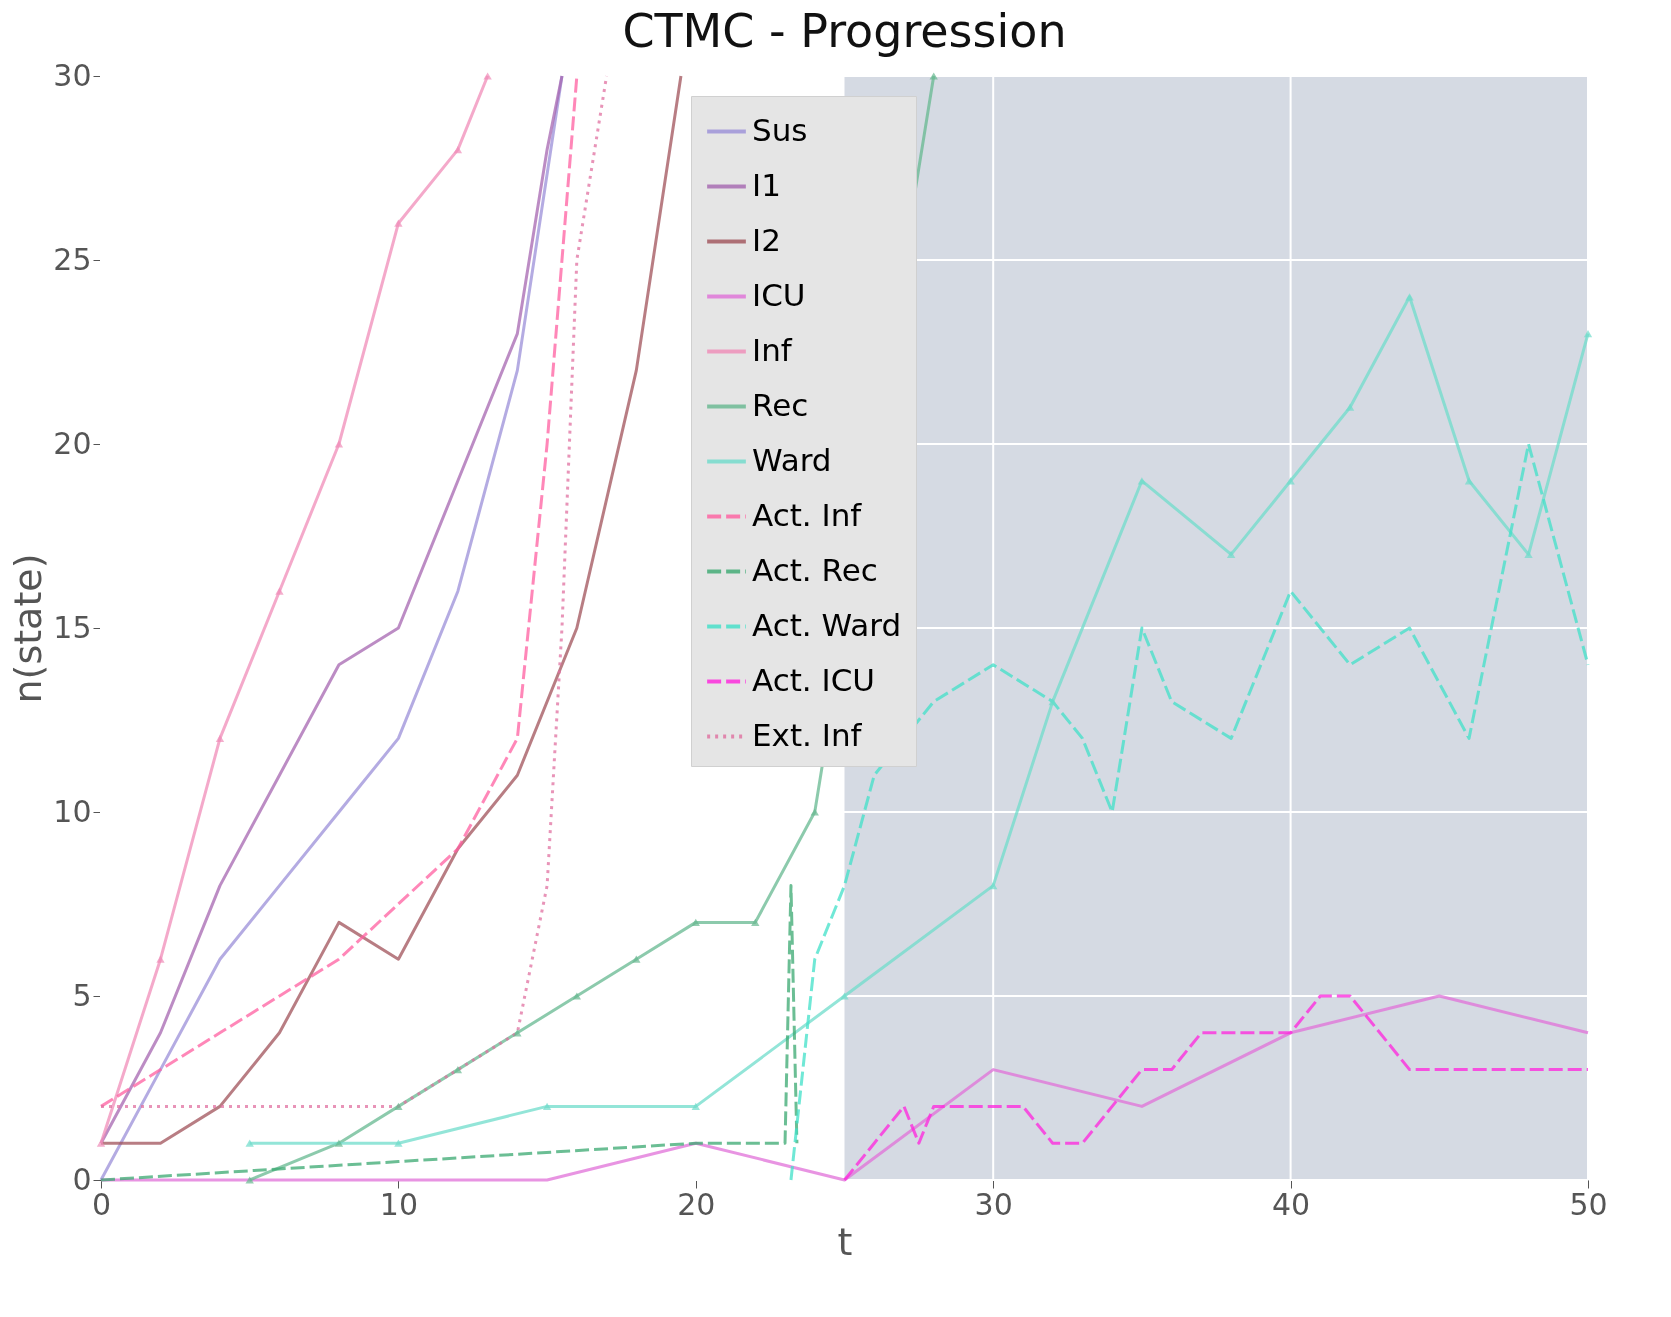  I want to click on legend-label: Act. Rec, so click(815, 569).